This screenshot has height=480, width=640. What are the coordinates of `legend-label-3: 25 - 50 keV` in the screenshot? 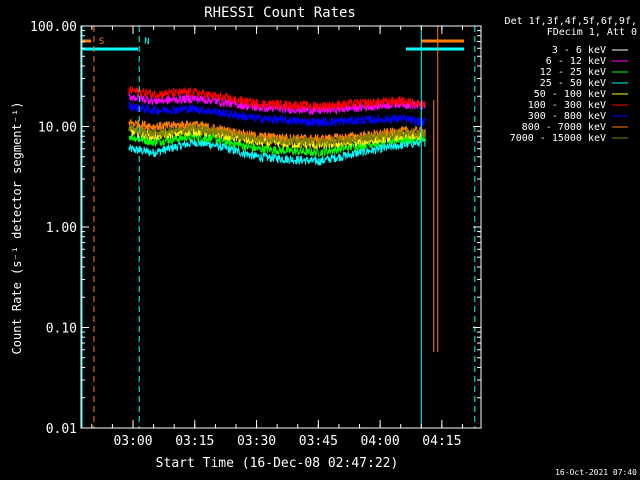 It's located at (573, 83).